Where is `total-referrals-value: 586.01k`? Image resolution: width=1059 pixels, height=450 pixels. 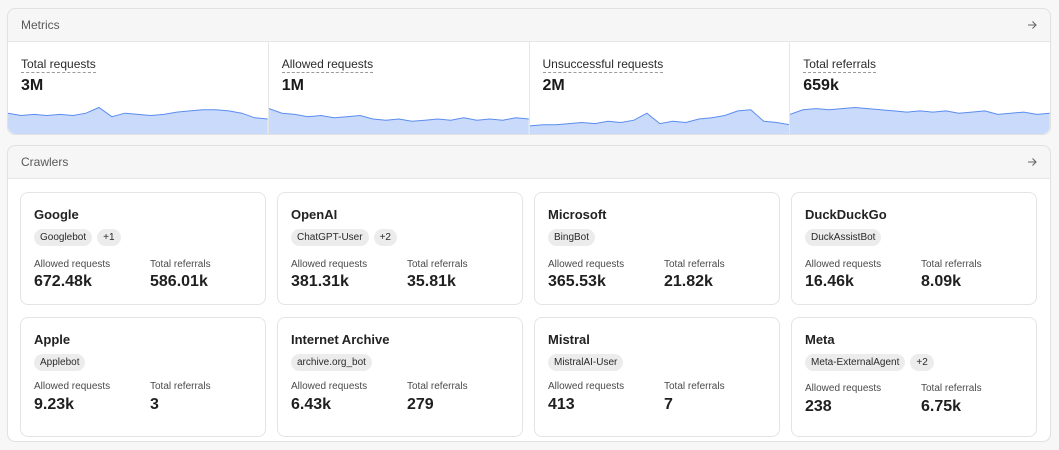 total-referrals-value: 586.01k is located at coordinates (179, 281).